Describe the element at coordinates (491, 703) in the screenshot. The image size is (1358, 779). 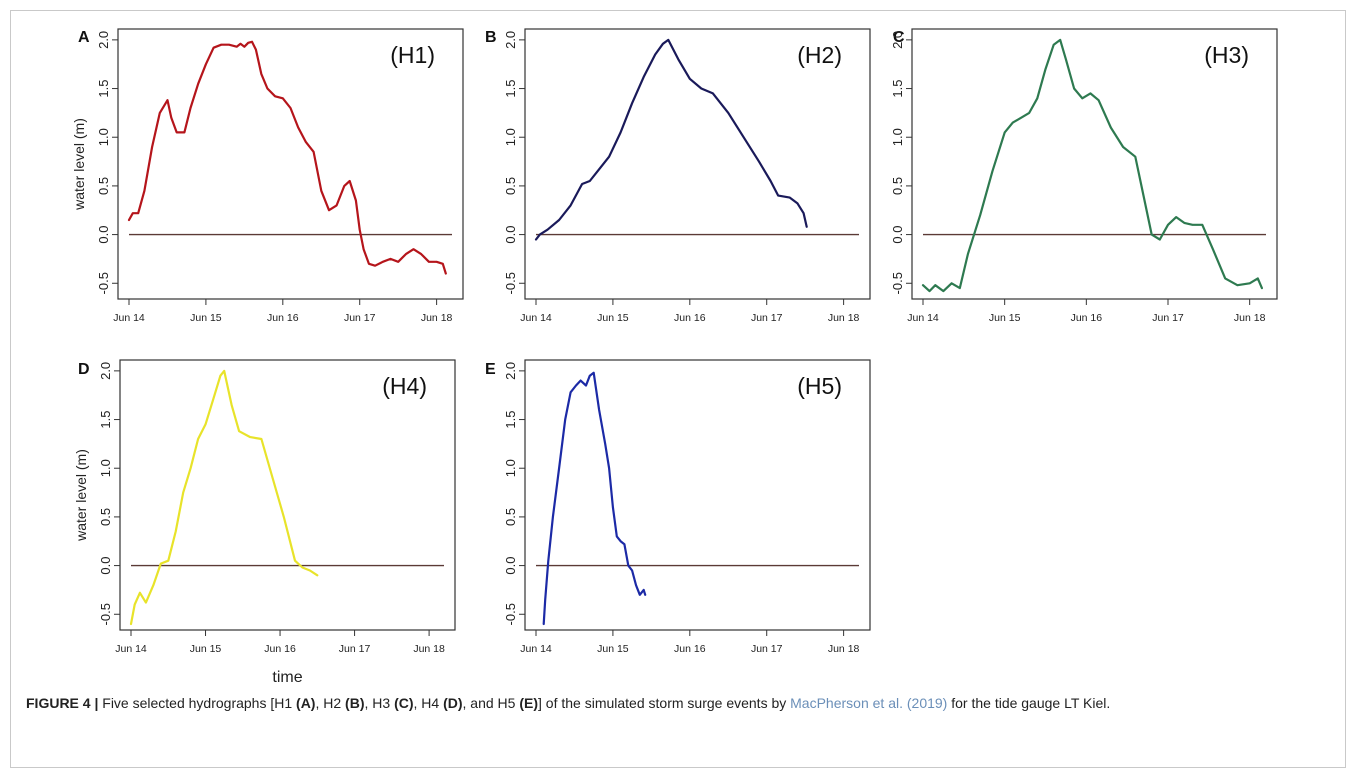
I see `caption-segment: , and H5` at that location.